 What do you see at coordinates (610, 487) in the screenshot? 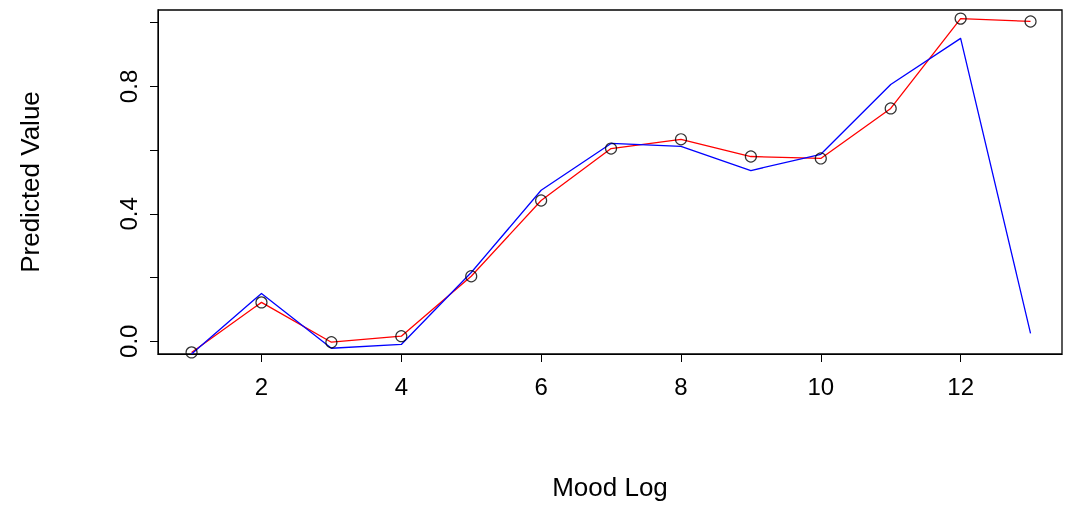
I see `x-axis-title: Mood Log` at bounding box center [610, 487].